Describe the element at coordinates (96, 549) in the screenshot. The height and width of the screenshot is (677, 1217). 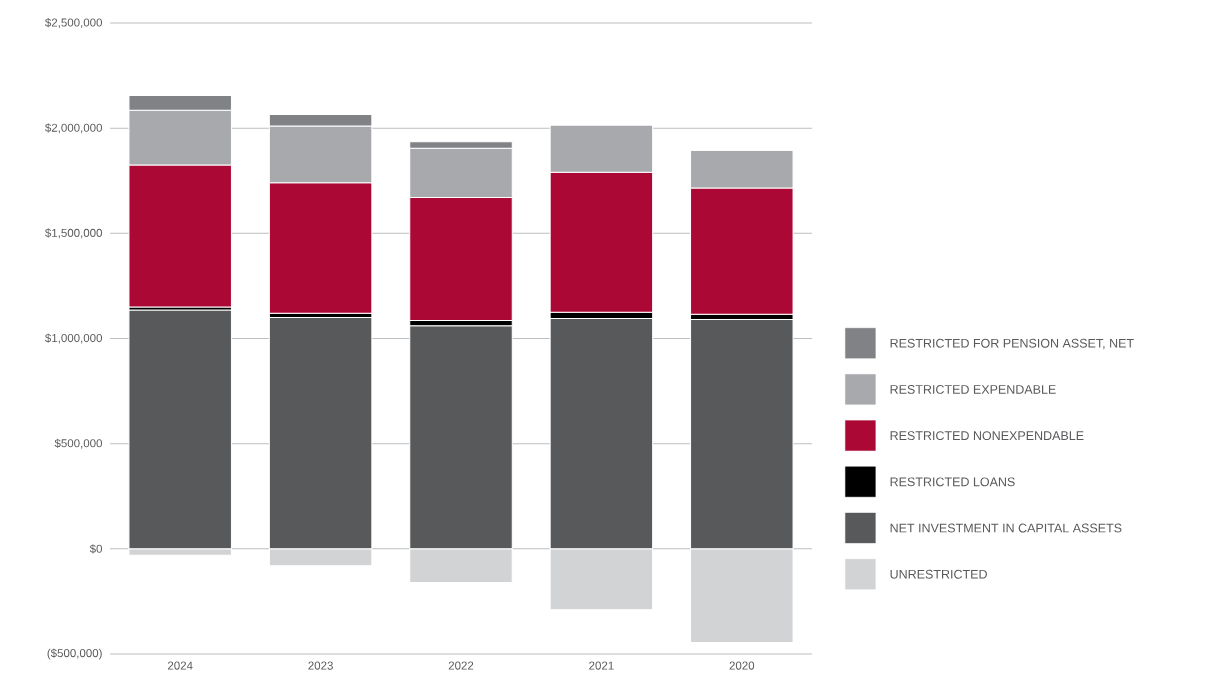
I see `y-tick-label: $0` at that location.